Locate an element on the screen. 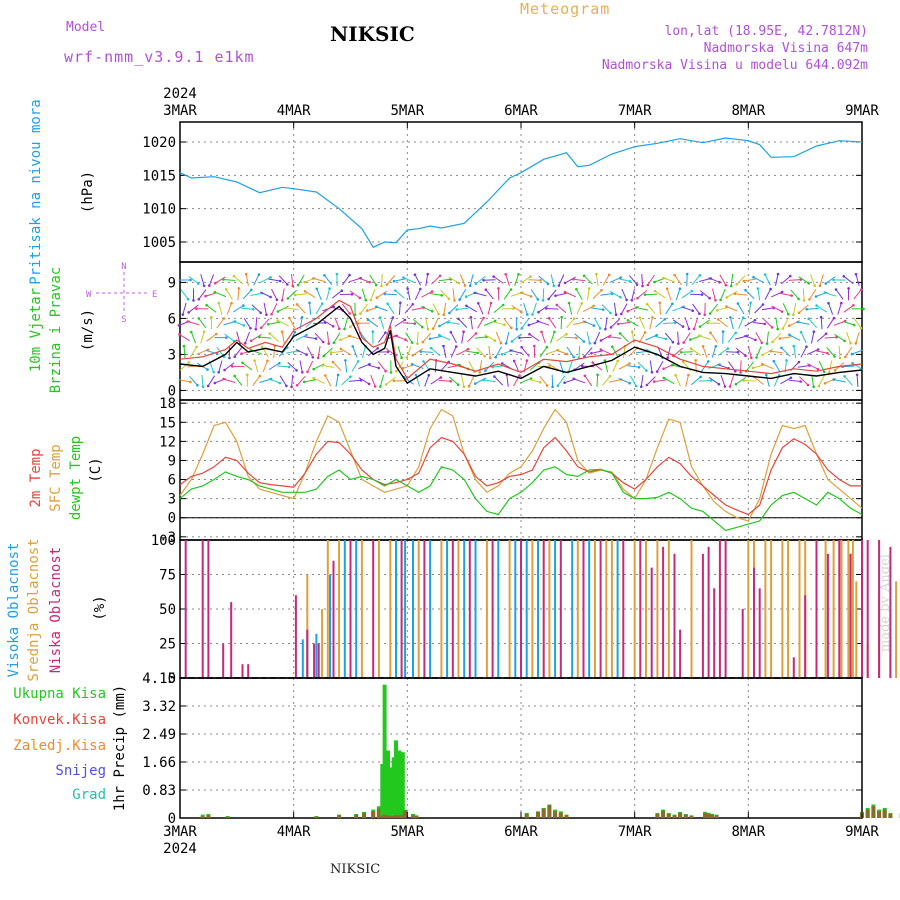 This screenshot has width=900, height=900. y-tick-label: 15 is located at coordinates (167, 423).